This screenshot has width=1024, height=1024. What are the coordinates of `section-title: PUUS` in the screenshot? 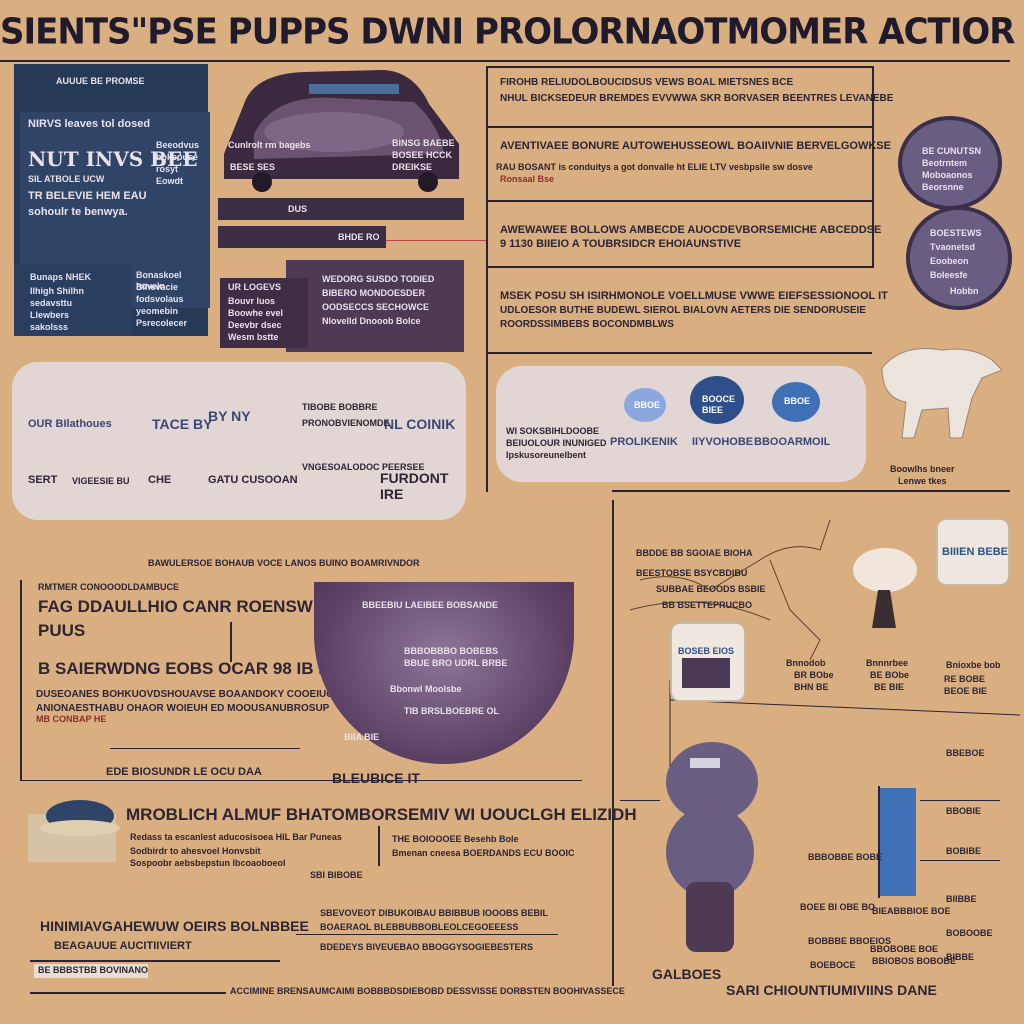 It's located at (62, 630).